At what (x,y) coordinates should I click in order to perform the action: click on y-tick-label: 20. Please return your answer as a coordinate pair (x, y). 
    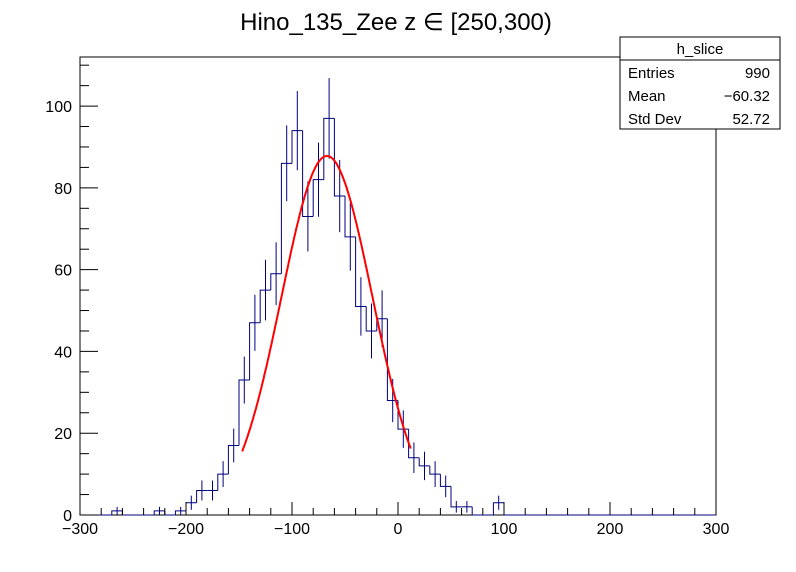
    Looking at the image, I should click on (63, 434).